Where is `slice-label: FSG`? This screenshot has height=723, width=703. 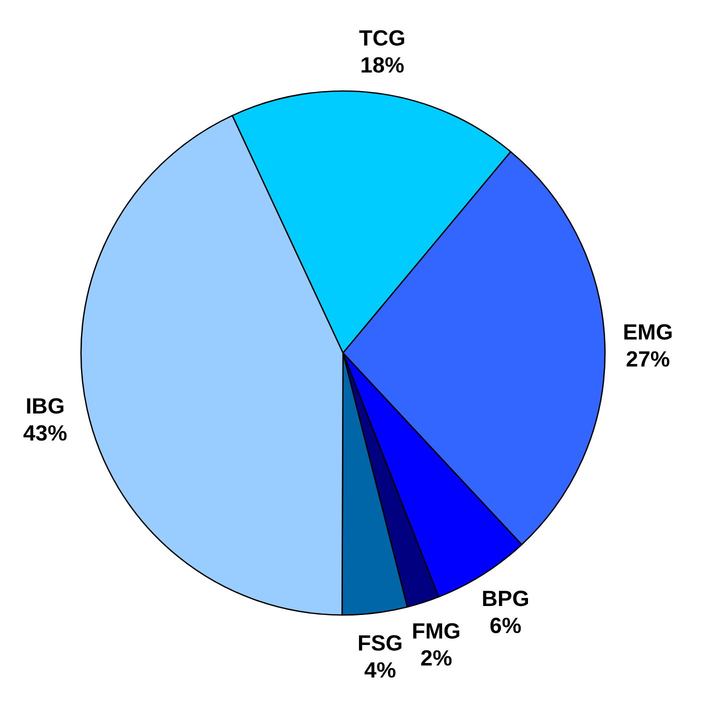
slice-label: FSG is located at coordinates (380, 643).